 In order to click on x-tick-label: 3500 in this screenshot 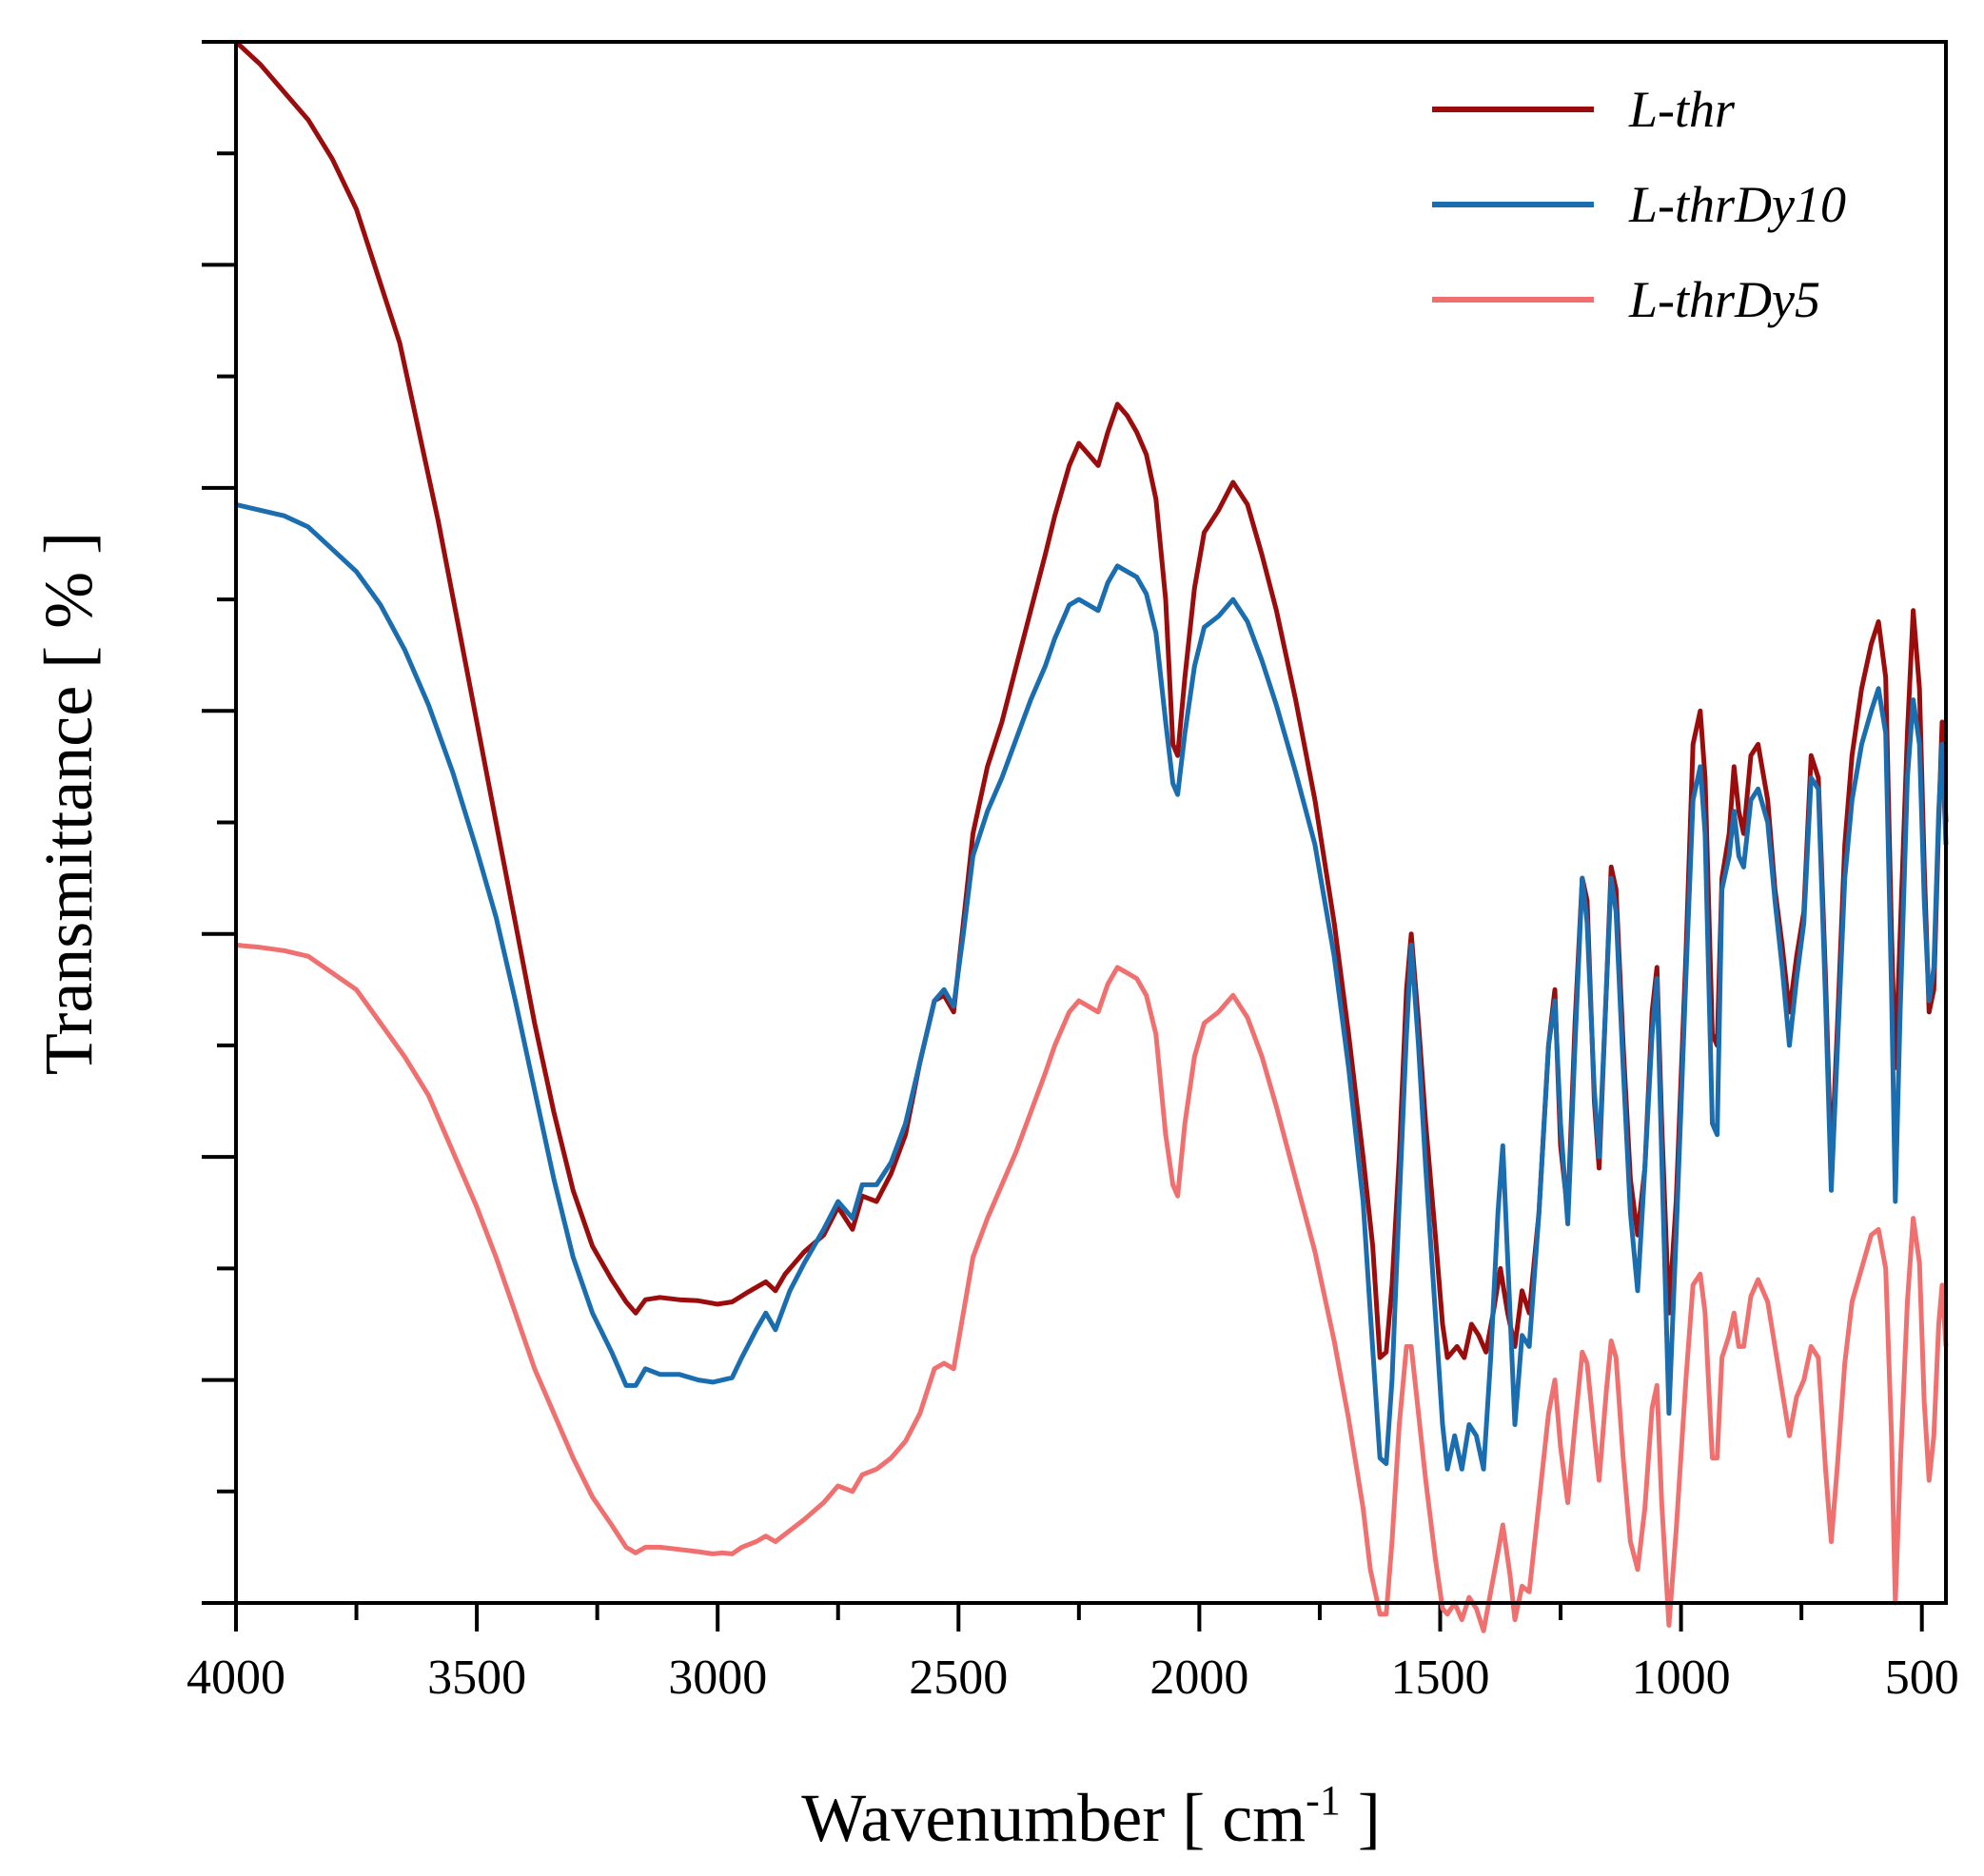, I will do `click(477, 1678)`.